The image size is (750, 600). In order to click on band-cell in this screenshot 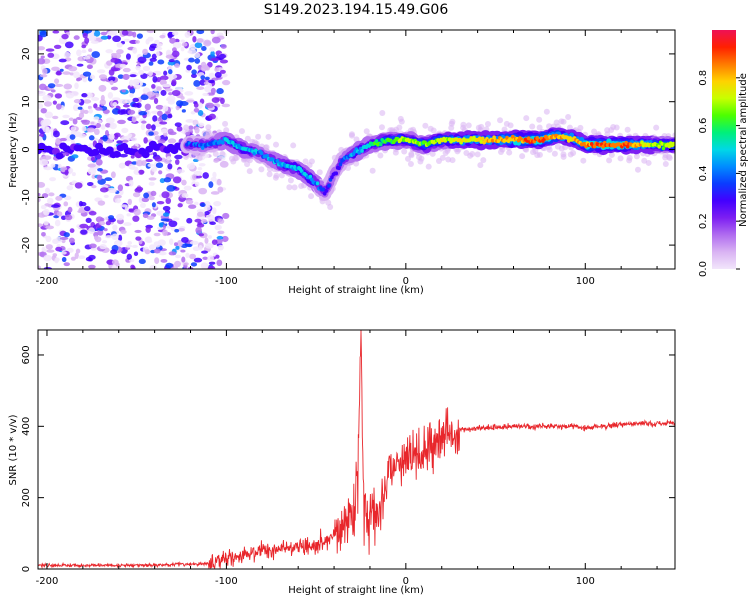, I will do `click(116, 154)`.